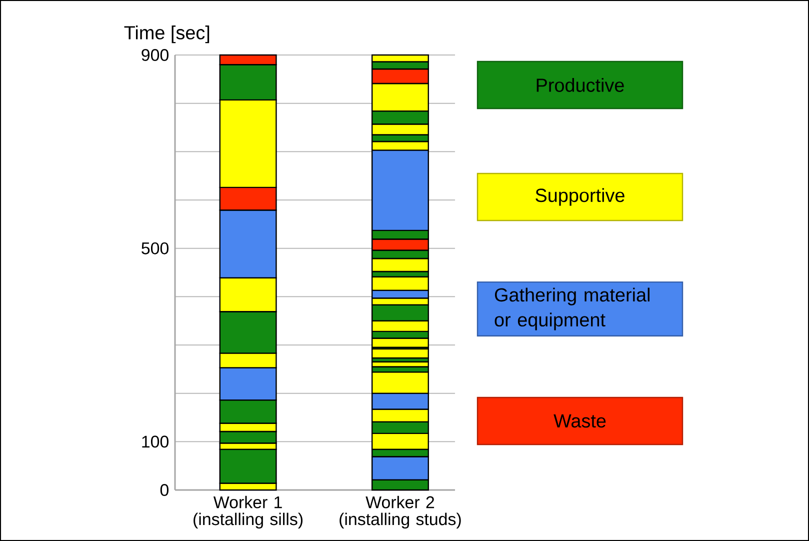 The height and width of the screenshot is (541, 809). Describe the element at coordinates (580, 421) in the screenshot. I see `text: Waste` at that location.